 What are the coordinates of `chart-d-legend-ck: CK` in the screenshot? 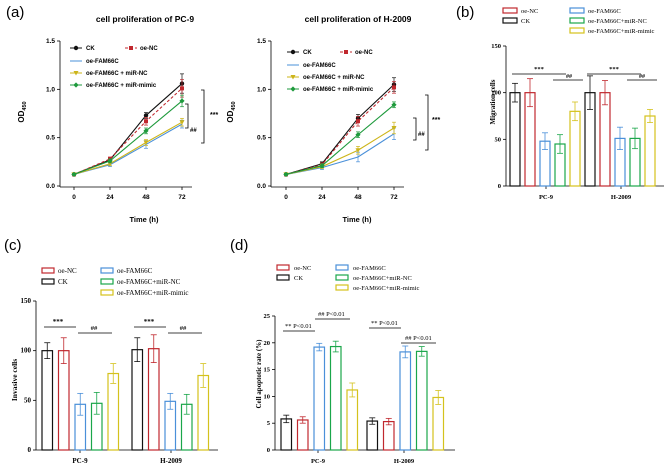 It's located at (298, 278).